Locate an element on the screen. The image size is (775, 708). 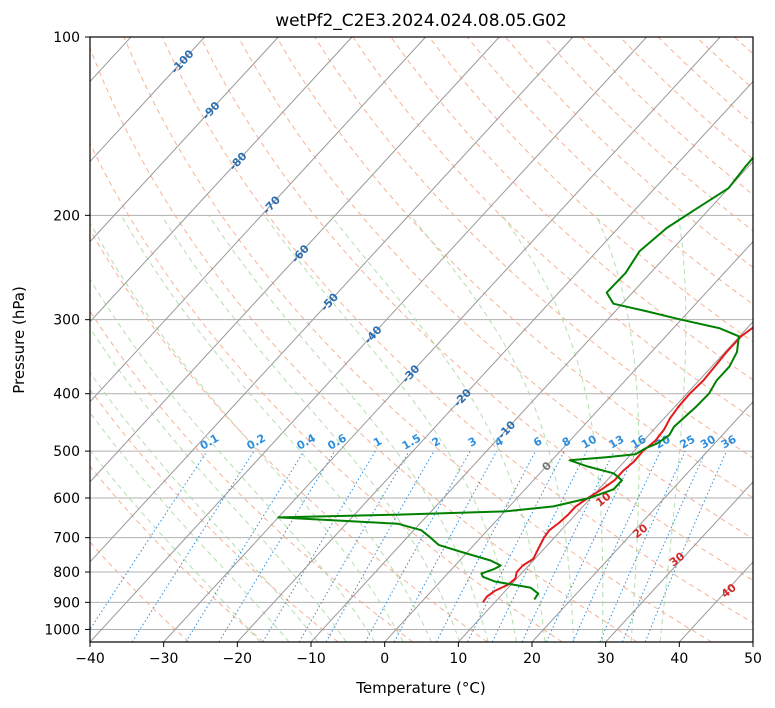
x-tick-label: −20 is located at coordinates (238, 659).